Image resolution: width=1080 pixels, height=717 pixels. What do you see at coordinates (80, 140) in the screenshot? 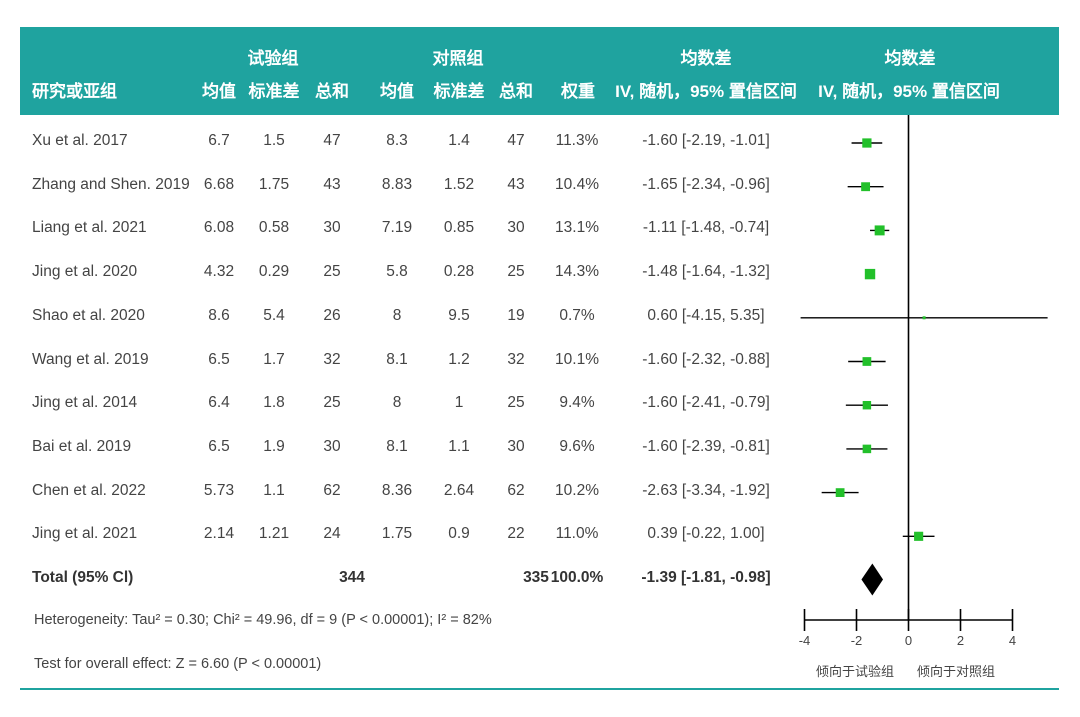
I see `study-name: Xu et al. 2017` at bounding box center [80, 140].